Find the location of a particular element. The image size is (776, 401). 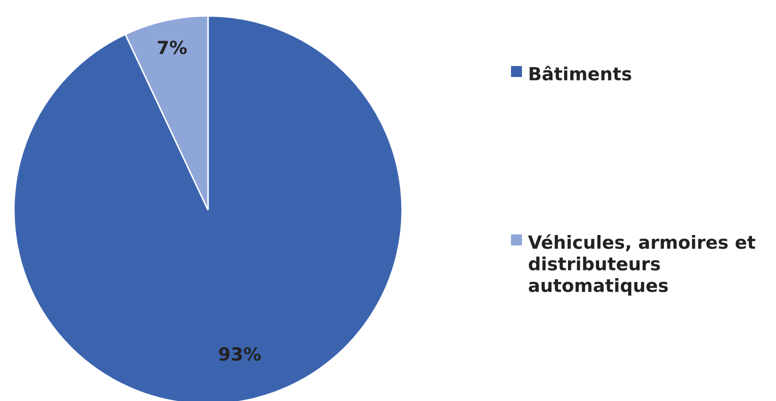

data-label: 93% is located at coordinates (240, 354).